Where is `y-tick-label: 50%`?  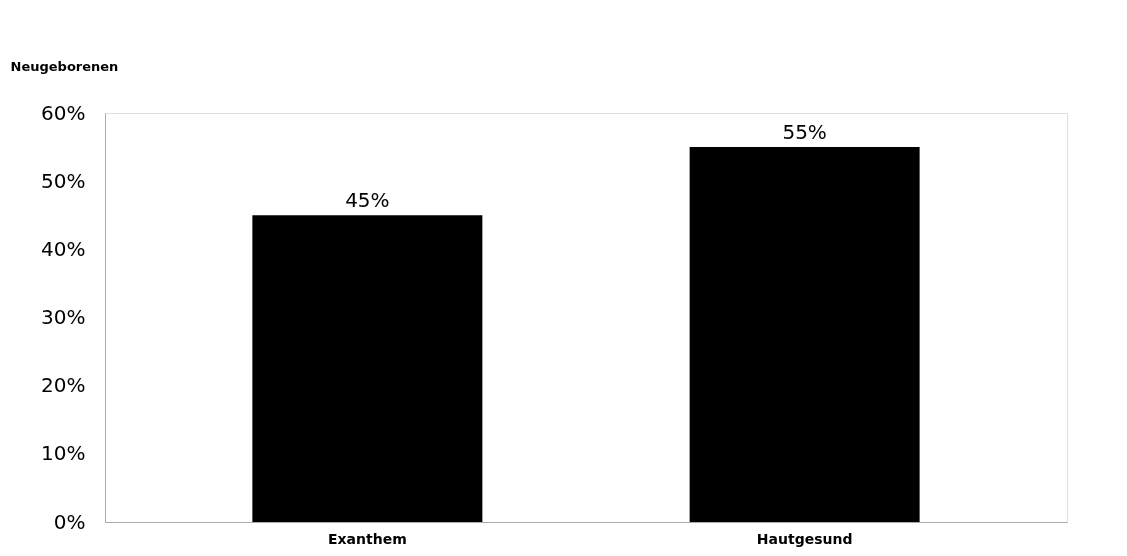
y-tick-label: 50% is located at coordinates (63, 180).